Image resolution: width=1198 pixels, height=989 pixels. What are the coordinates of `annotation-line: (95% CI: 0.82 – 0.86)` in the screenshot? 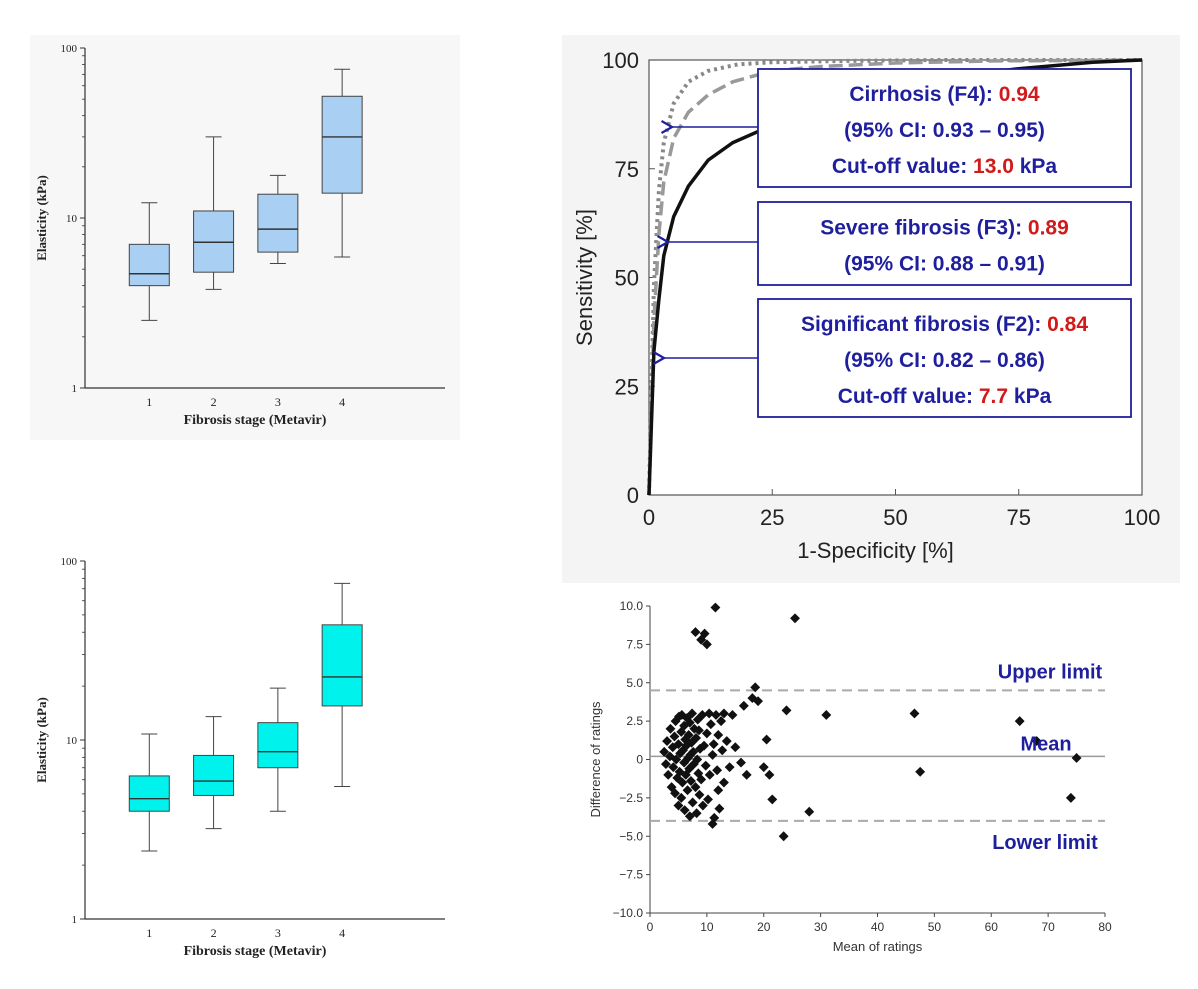 It's located at (944, 360).